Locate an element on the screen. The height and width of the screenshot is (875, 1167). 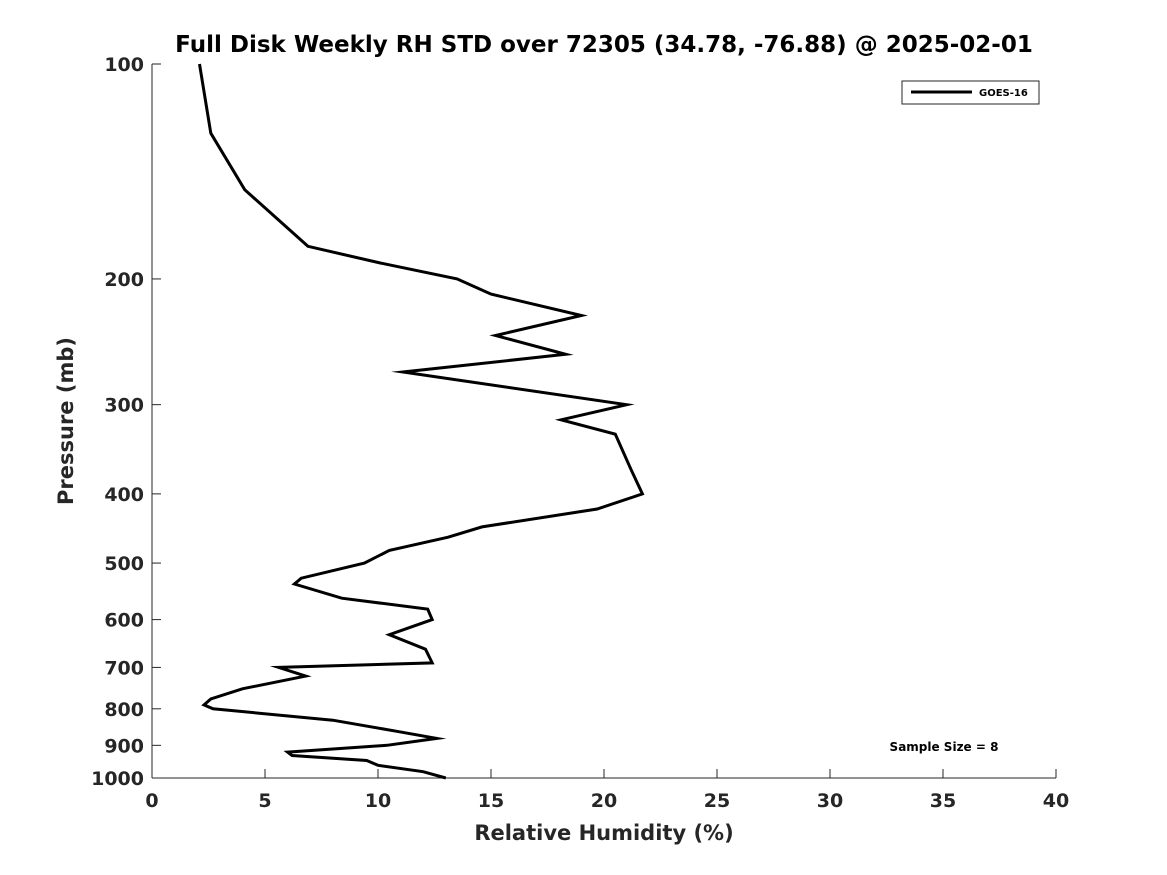
y-tick-label: 900 is located at coordinates (124, 746).